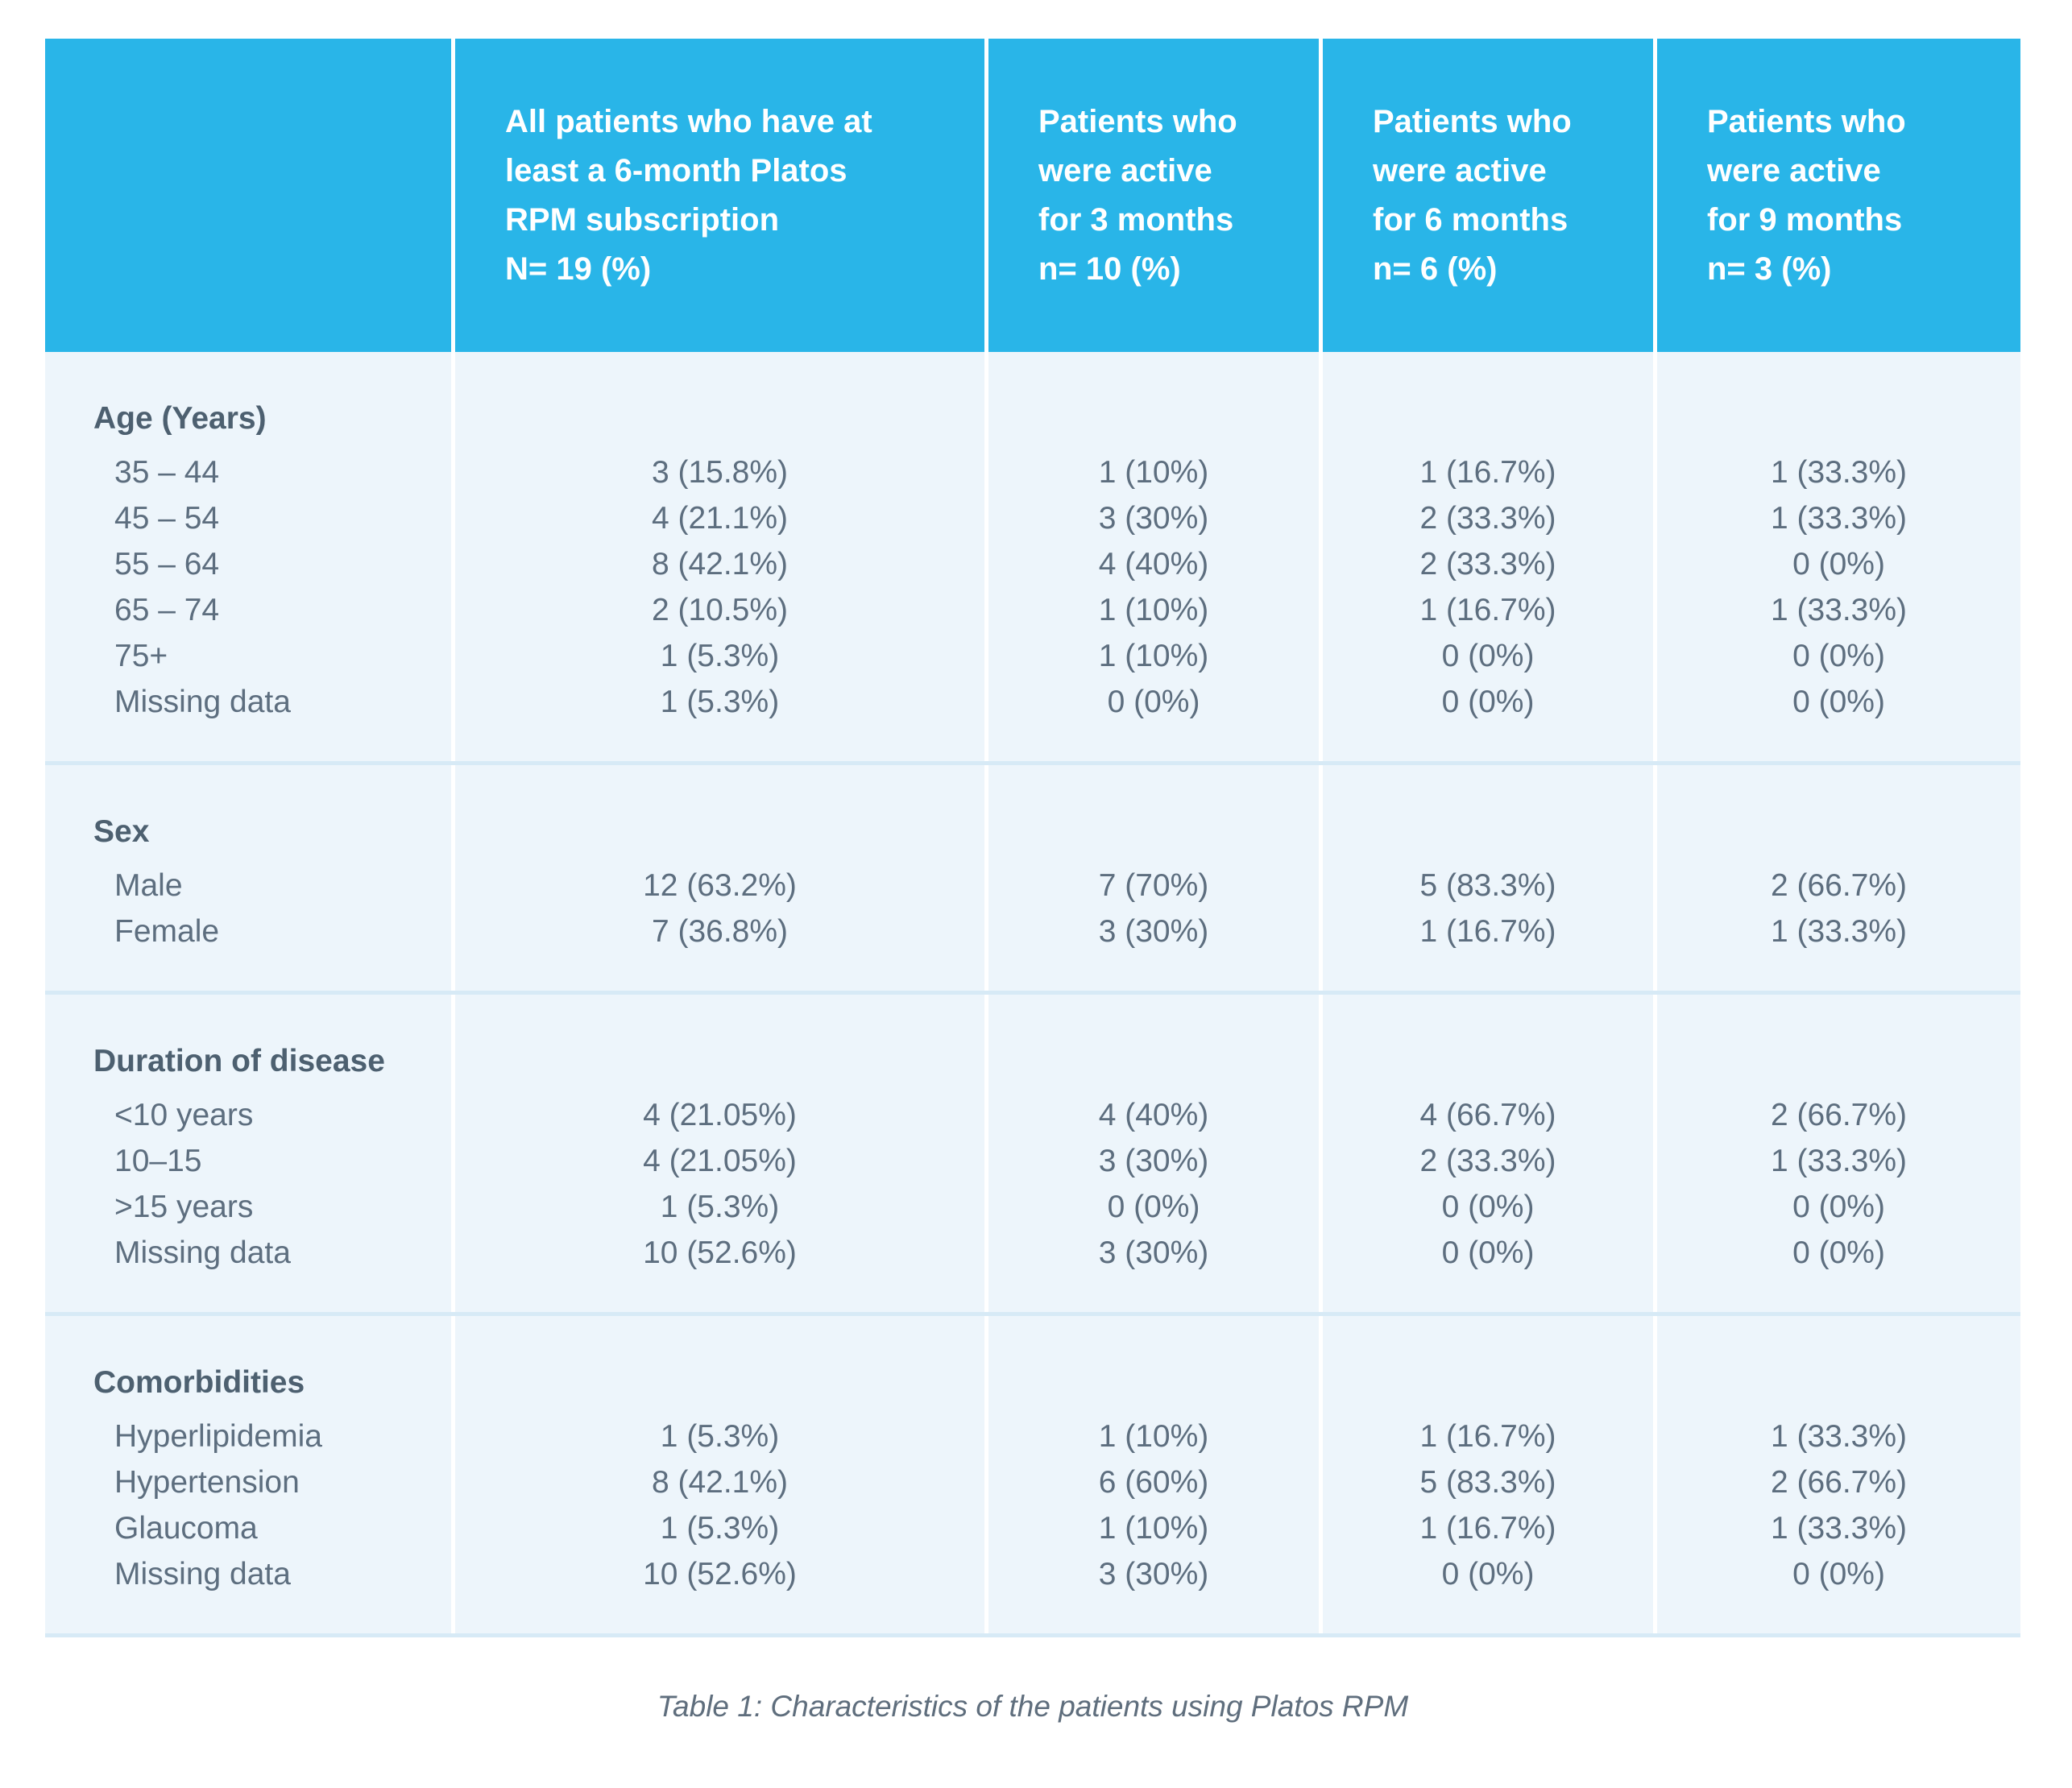 This screenshot has width=2072, height=1788. I want to click on cell-value: 4 (66.7%), so click(1487, 1115).